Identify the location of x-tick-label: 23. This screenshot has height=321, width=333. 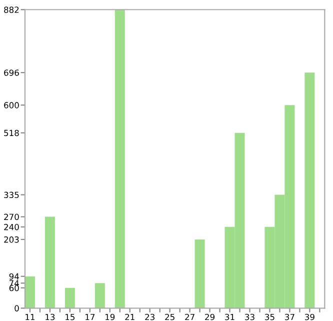
(149, 317).